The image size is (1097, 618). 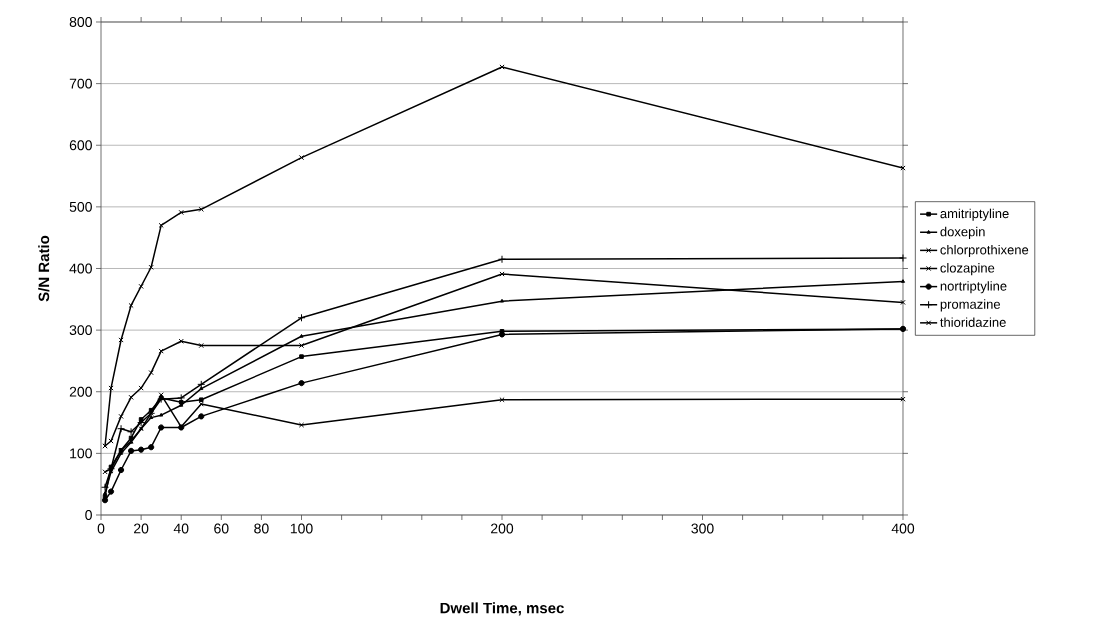 I want to click on x-tick-label: 80, so click(x=261, y=528).